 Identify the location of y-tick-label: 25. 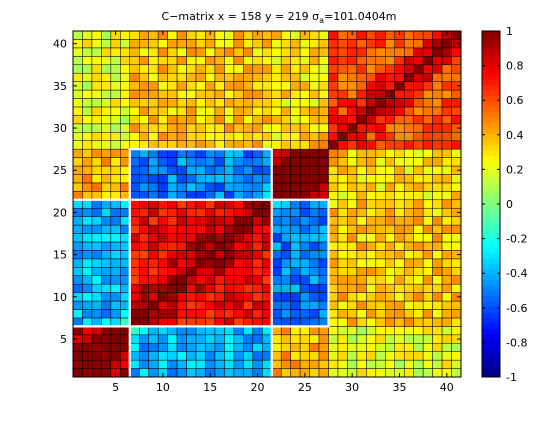
(60, 170).